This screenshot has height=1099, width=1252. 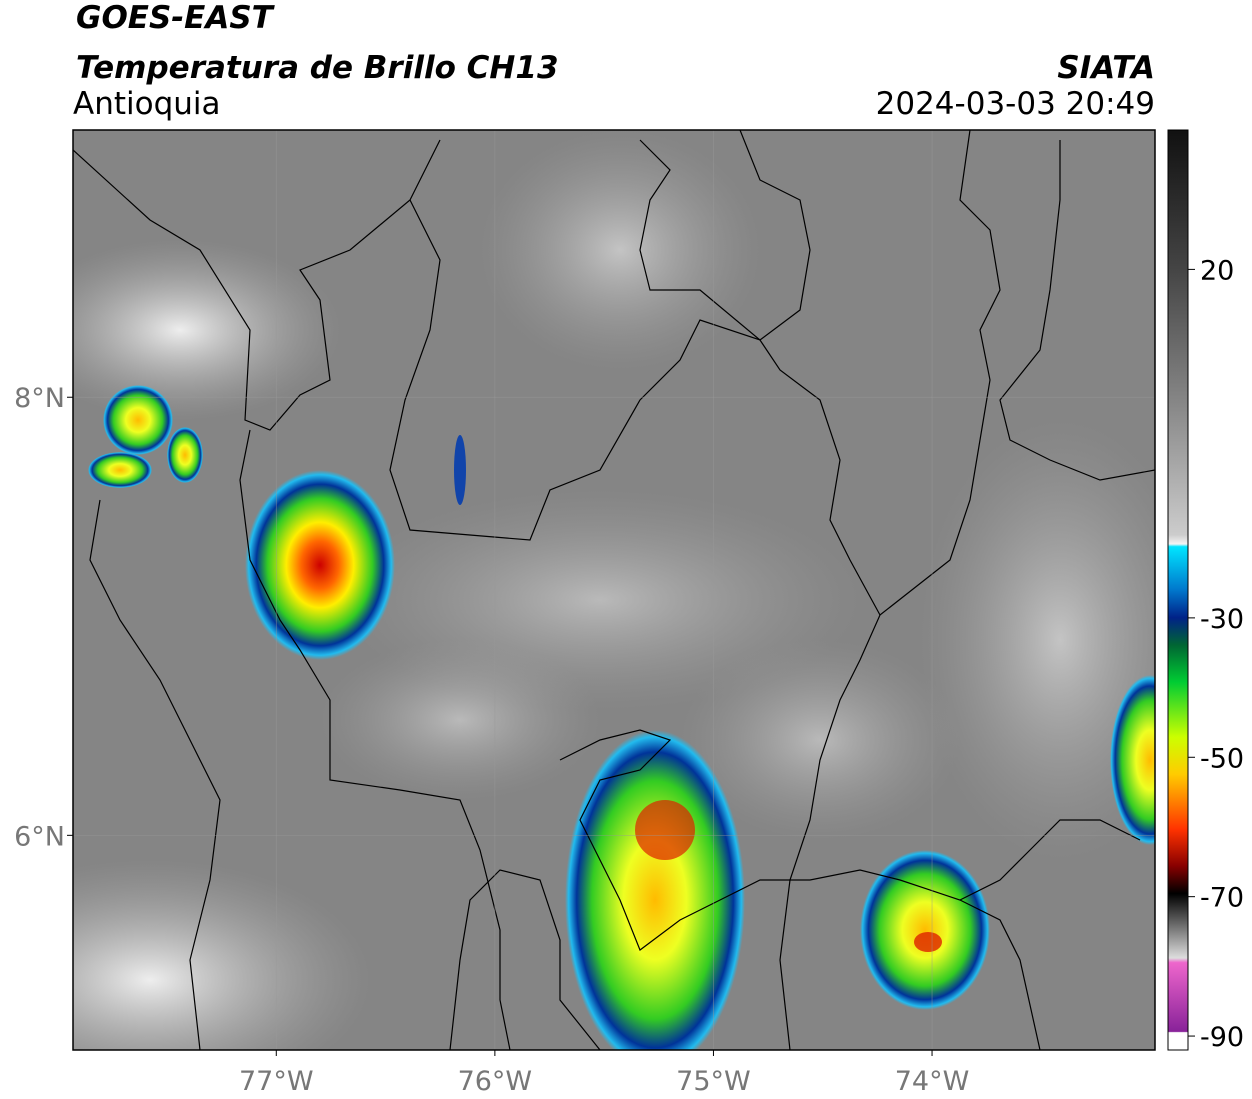 What do you see at coordinates (1222, 1037) in the screenshot?
I see `colorbar-tick-label: -90` at bounding box center [1222, 1037].